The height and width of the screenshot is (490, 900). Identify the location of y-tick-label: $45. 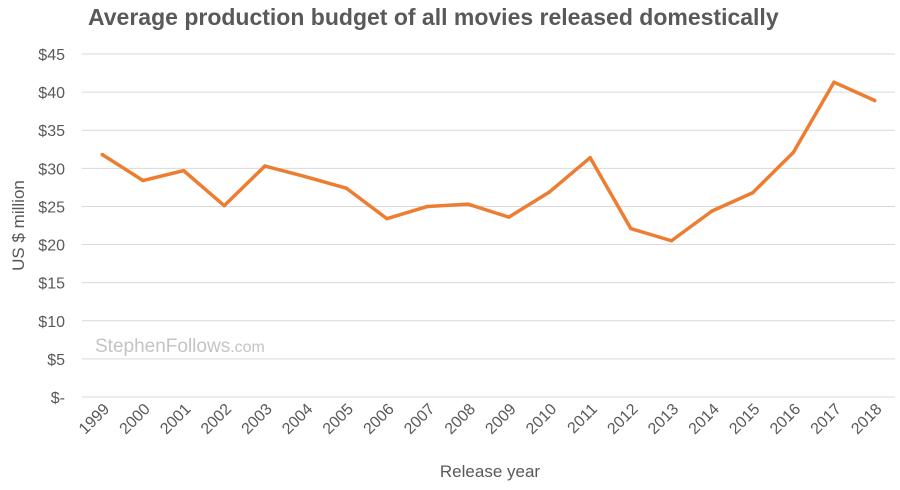
(51, 55).